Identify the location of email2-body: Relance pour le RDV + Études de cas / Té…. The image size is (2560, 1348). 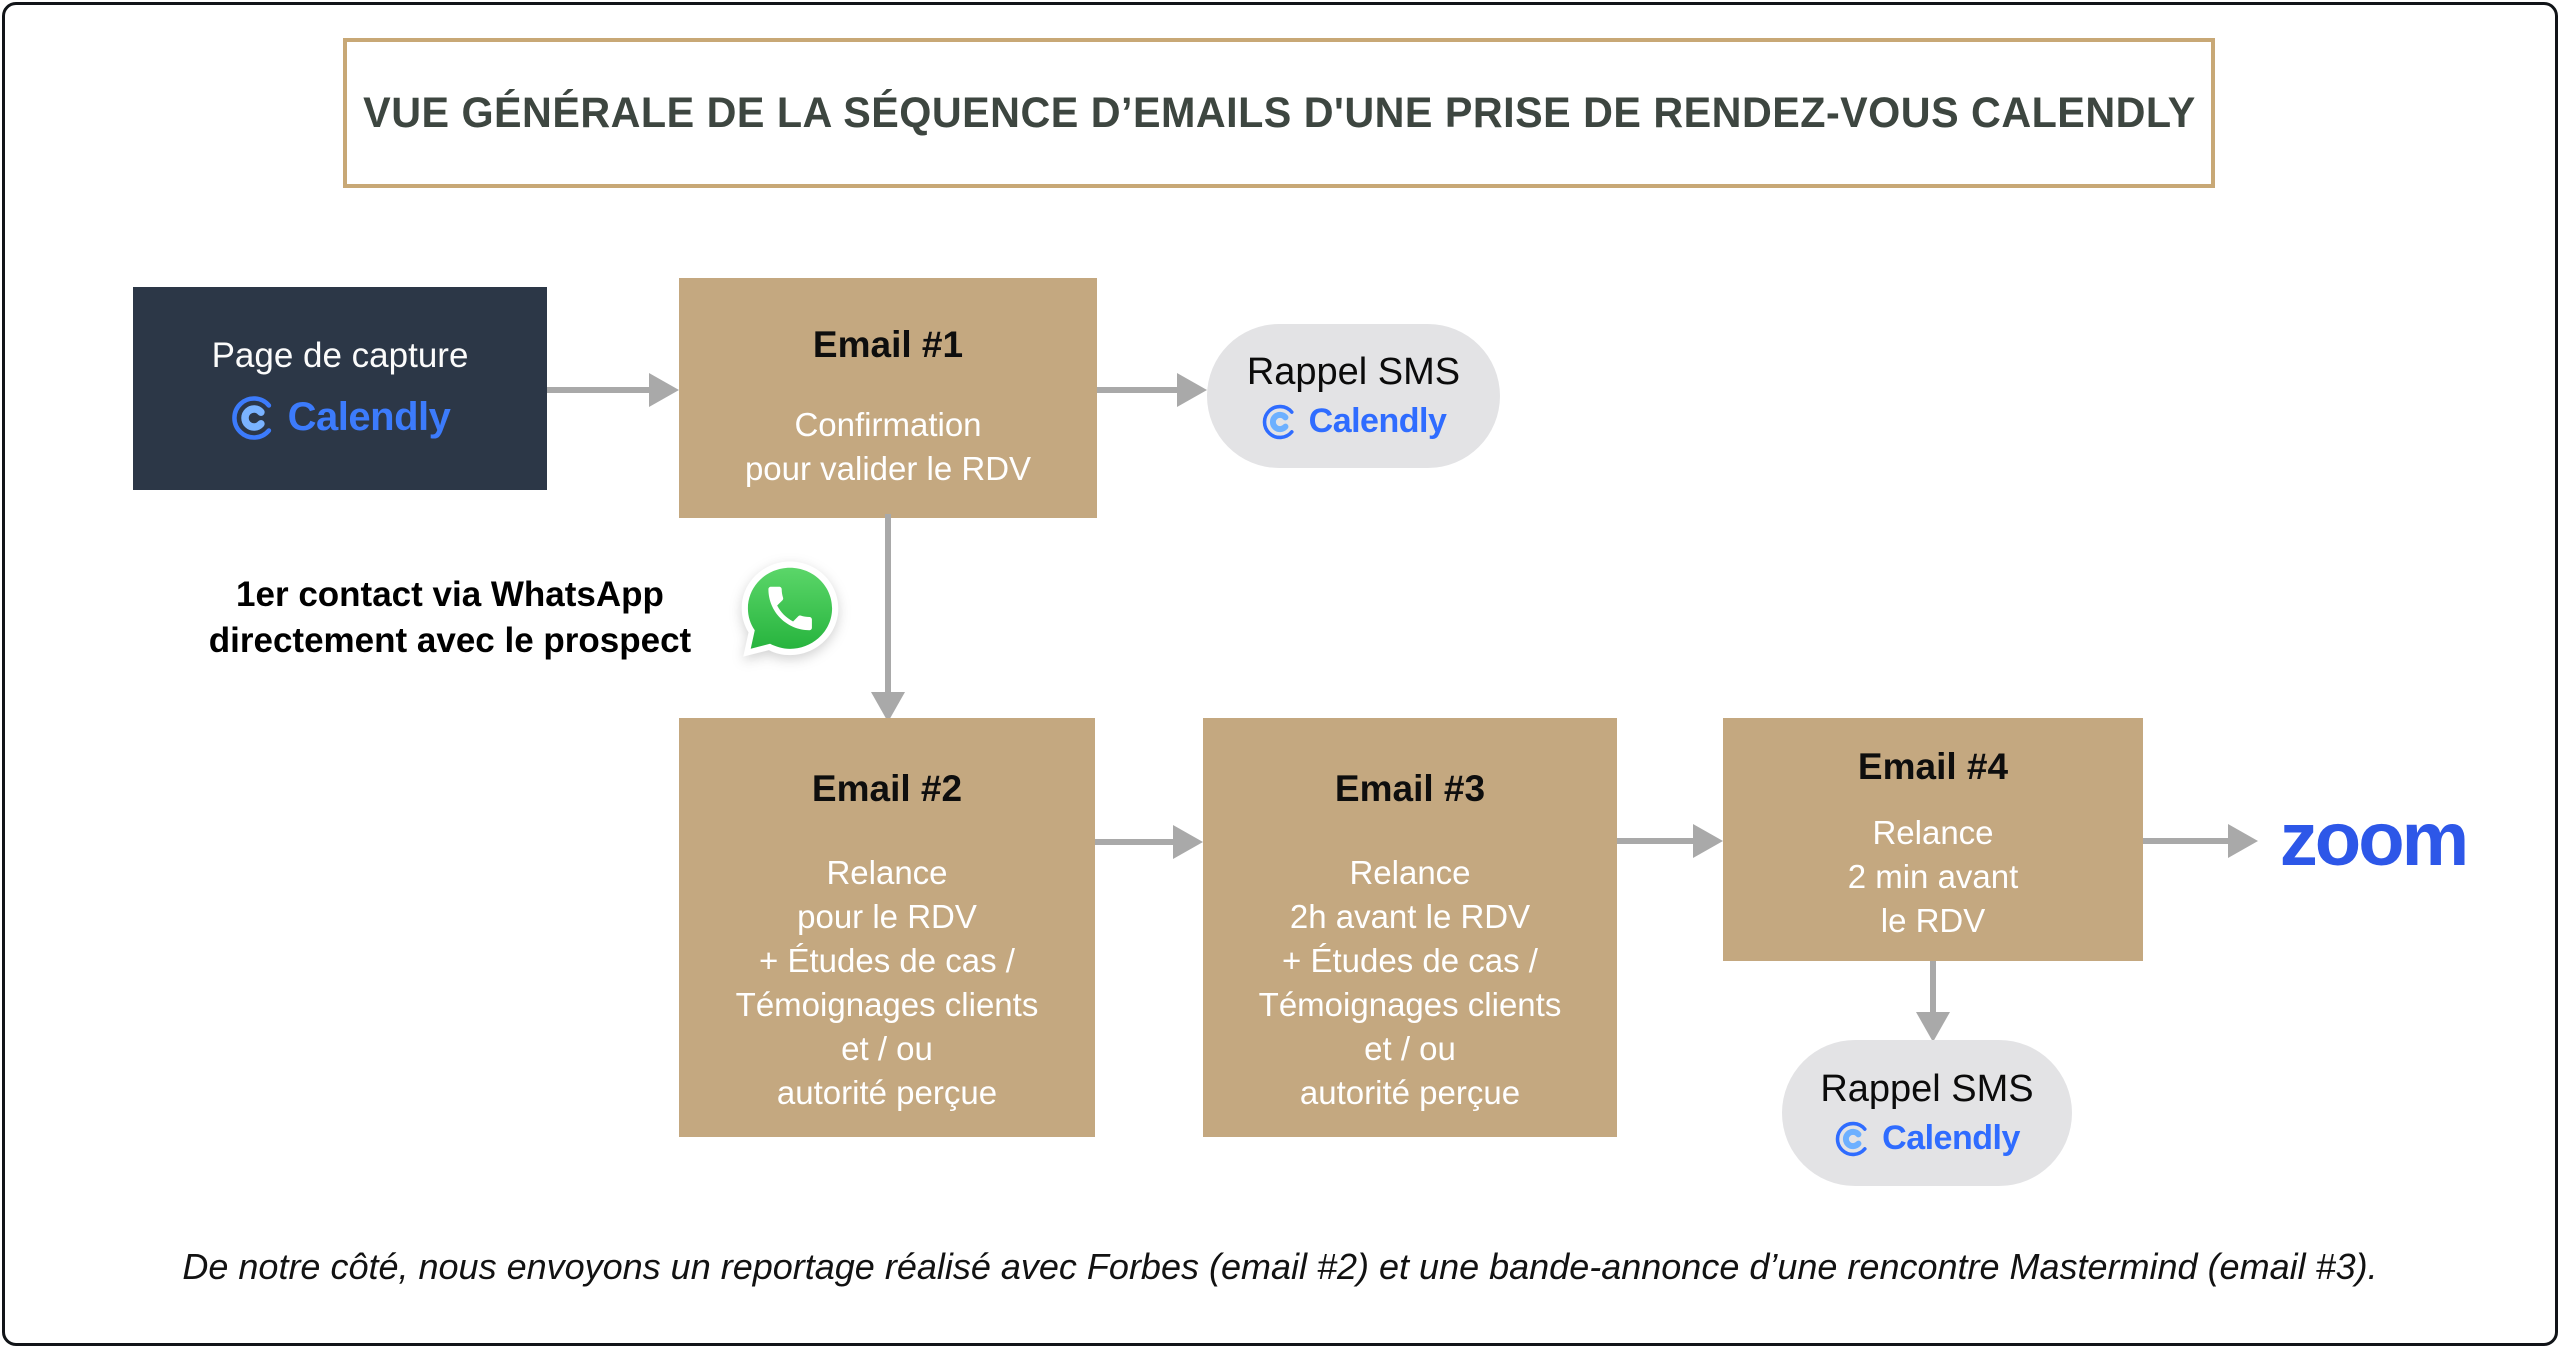
(887, 982).